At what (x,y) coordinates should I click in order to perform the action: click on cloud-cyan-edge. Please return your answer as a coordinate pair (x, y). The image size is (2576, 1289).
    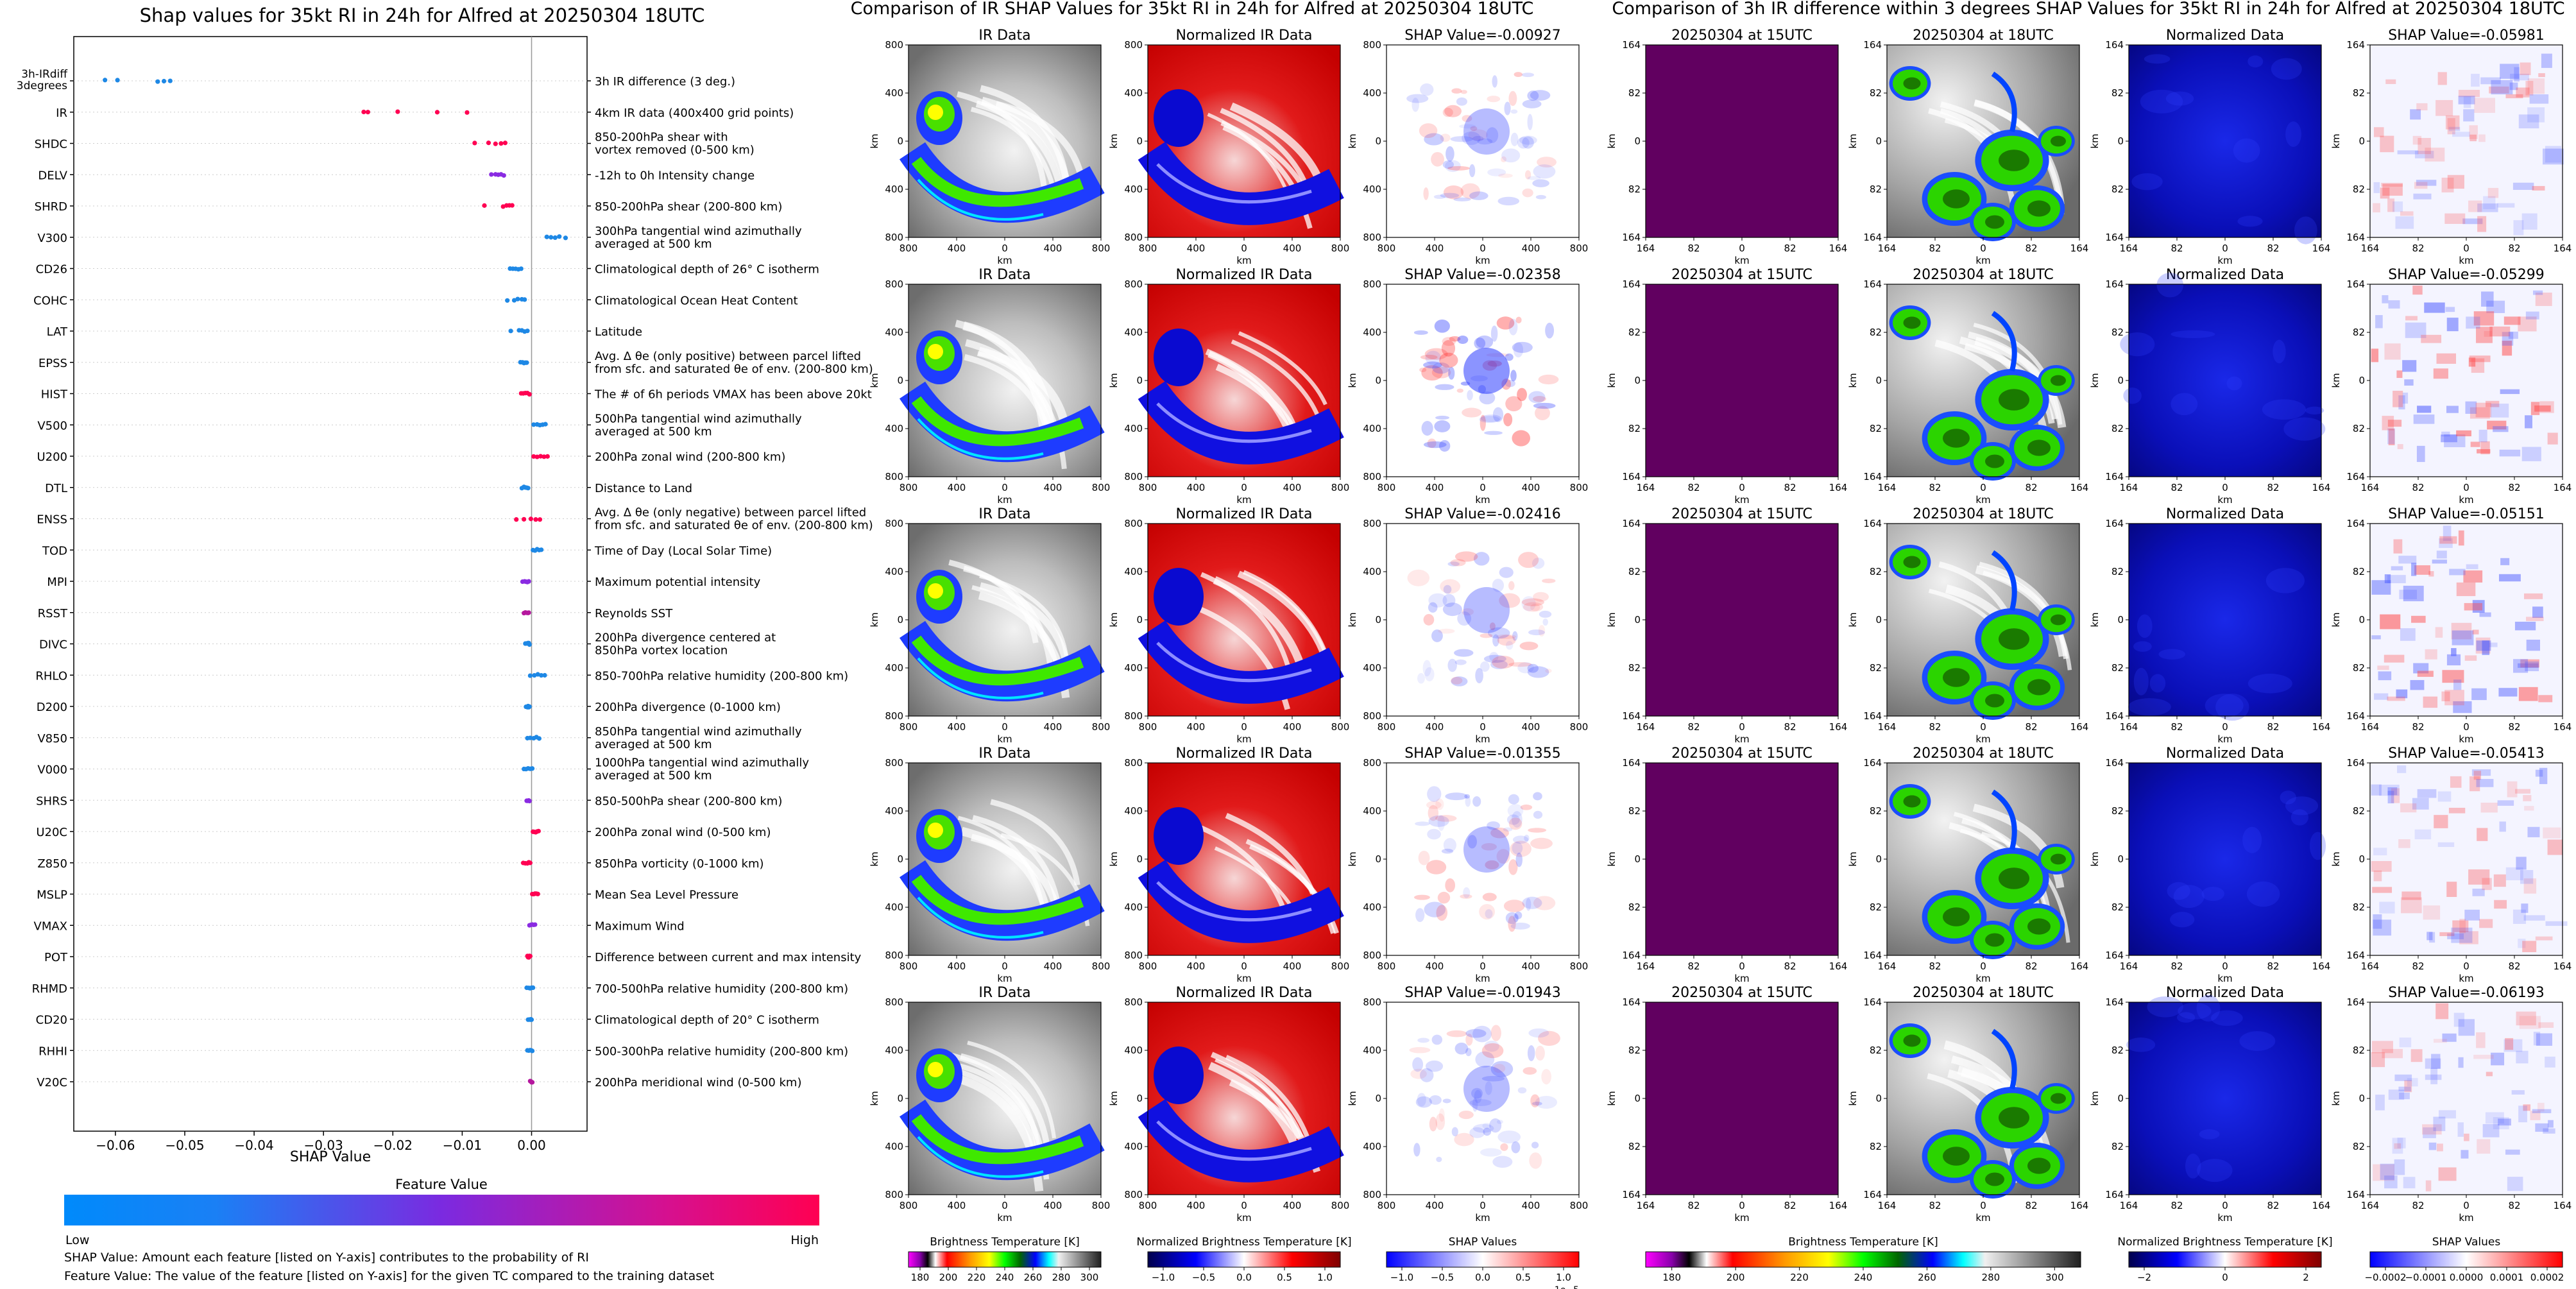
    Looking at the image, I should click on (980, 439).